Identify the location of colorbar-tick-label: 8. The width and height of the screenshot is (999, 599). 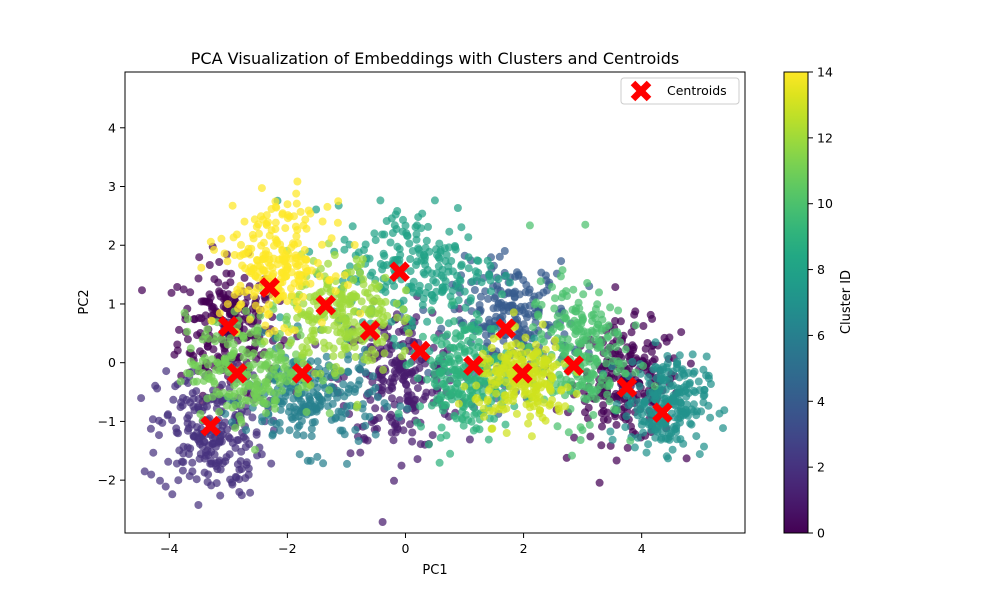
(821, 269).